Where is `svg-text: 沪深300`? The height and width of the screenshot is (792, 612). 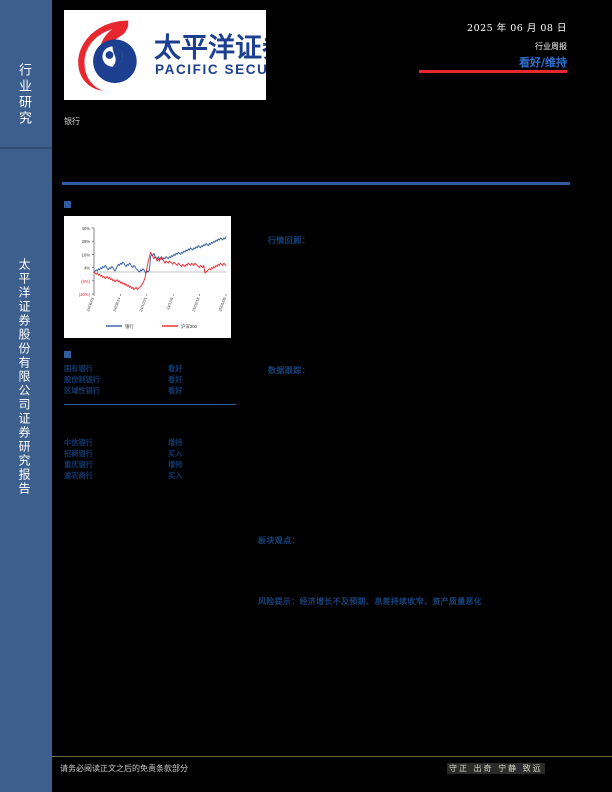
svg-text: 沪深300 is located at coordinates (189, 326).